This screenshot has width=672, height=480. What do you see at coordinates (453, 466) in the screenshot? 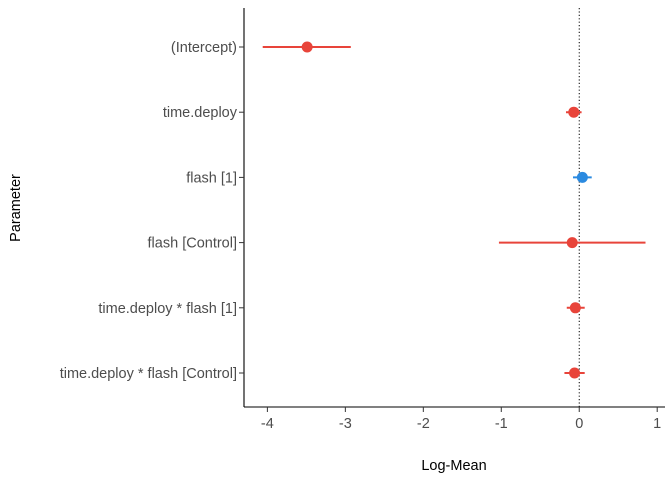
I see `x-axis-title: Log-Mean` at bounding box center [453, 466].